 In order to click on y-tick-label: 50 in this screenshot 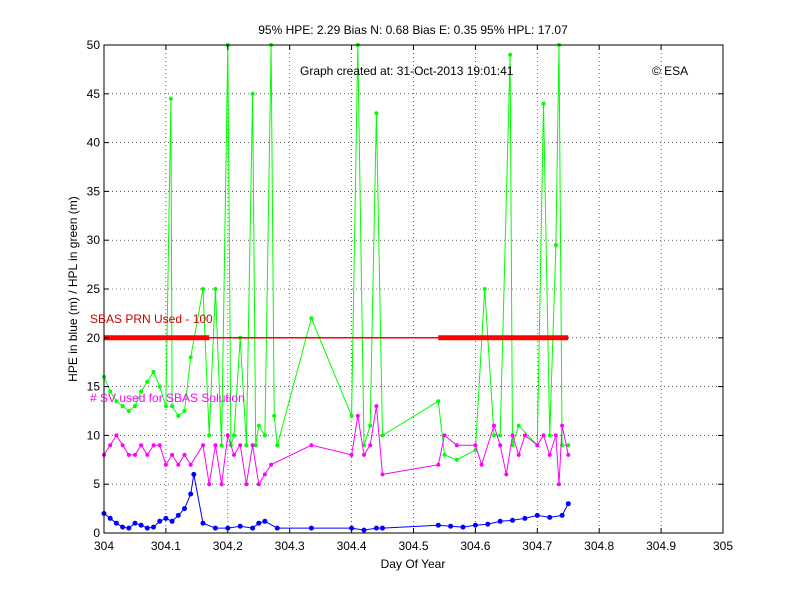, I will do `click(94, 45)`.